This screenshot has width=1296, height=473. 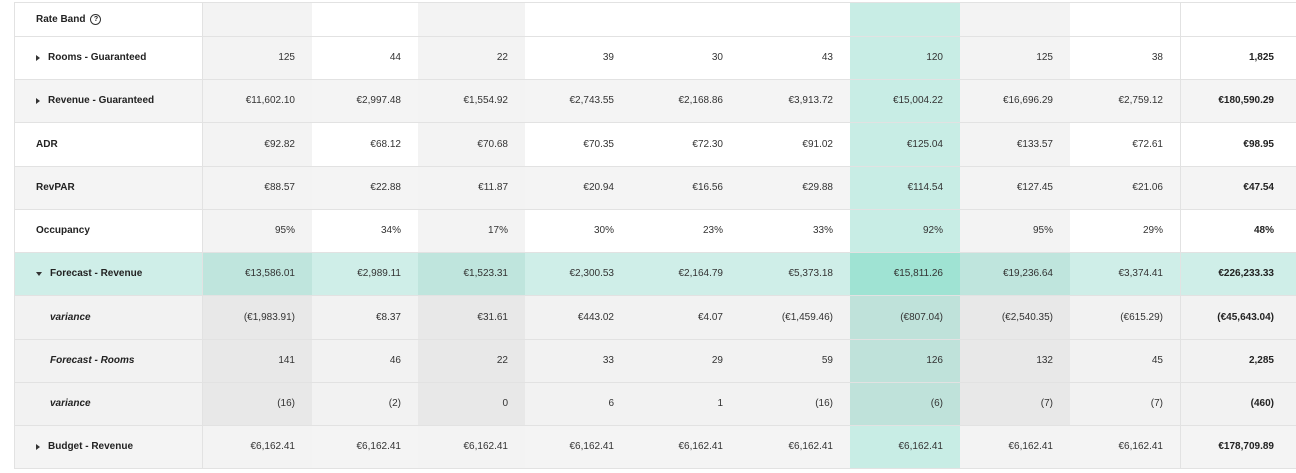 What do you see at coordinates (685, 144) in the screenshot?
I see `table-cell: €72.30` at bounding box center [685, 144].